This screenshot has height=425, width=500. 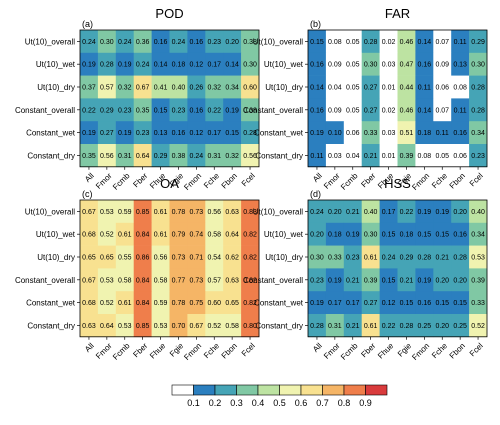 What do you see at coordinates (214, 133) in the screenshot?
I see `cell-value: 0.17` at bounding box center [214, 133].